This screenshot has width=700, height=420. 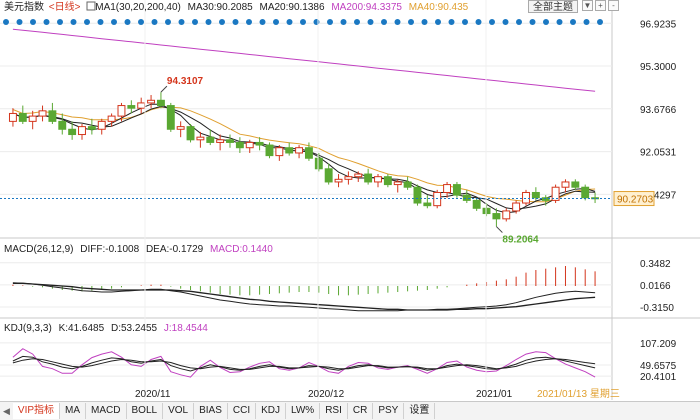 What do you see at coordinates (73, 411) in the screenshot?
I see `tab-ma: MA` at bounding box center [73, 411].